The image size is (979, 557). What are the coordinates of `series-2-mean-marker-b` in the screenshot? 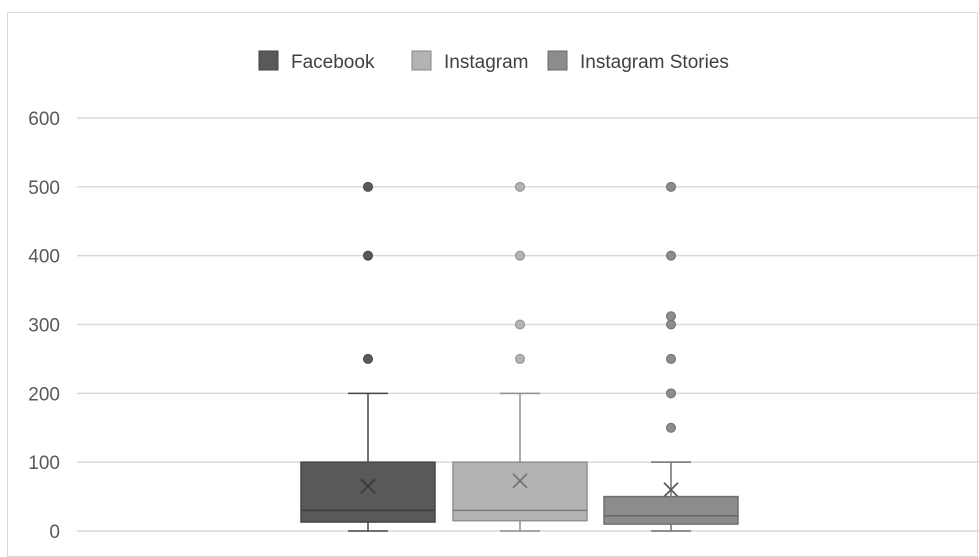 It's located at (520, 481).